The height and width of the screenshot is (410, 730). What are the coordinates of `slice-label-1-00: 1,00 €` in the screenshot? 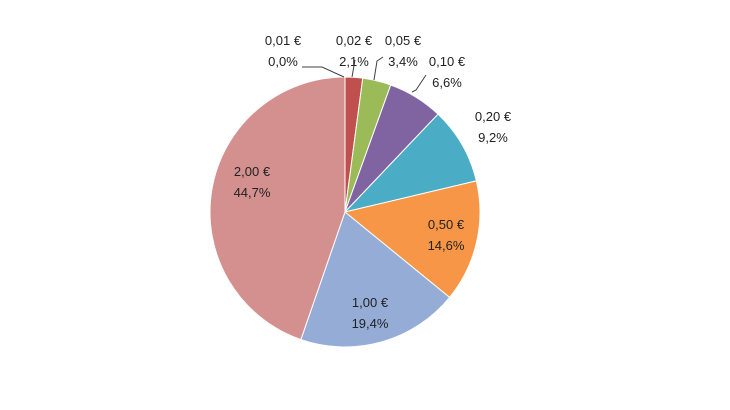 It's located at (370, 302).